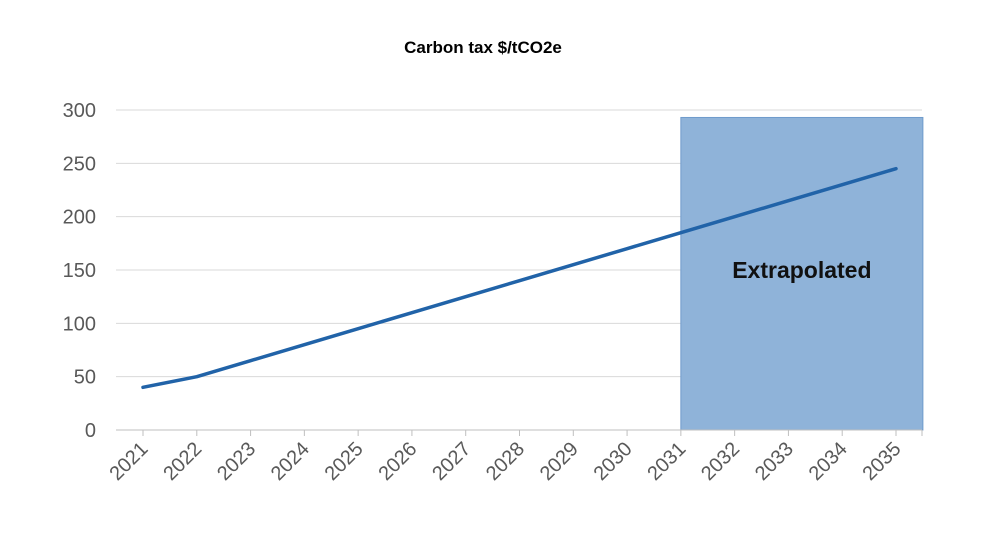  What do you see at coordinates (774, 461) in the screenshot?
I see `x-tick-label-2033: 2033` at bounding box center [774, 461].